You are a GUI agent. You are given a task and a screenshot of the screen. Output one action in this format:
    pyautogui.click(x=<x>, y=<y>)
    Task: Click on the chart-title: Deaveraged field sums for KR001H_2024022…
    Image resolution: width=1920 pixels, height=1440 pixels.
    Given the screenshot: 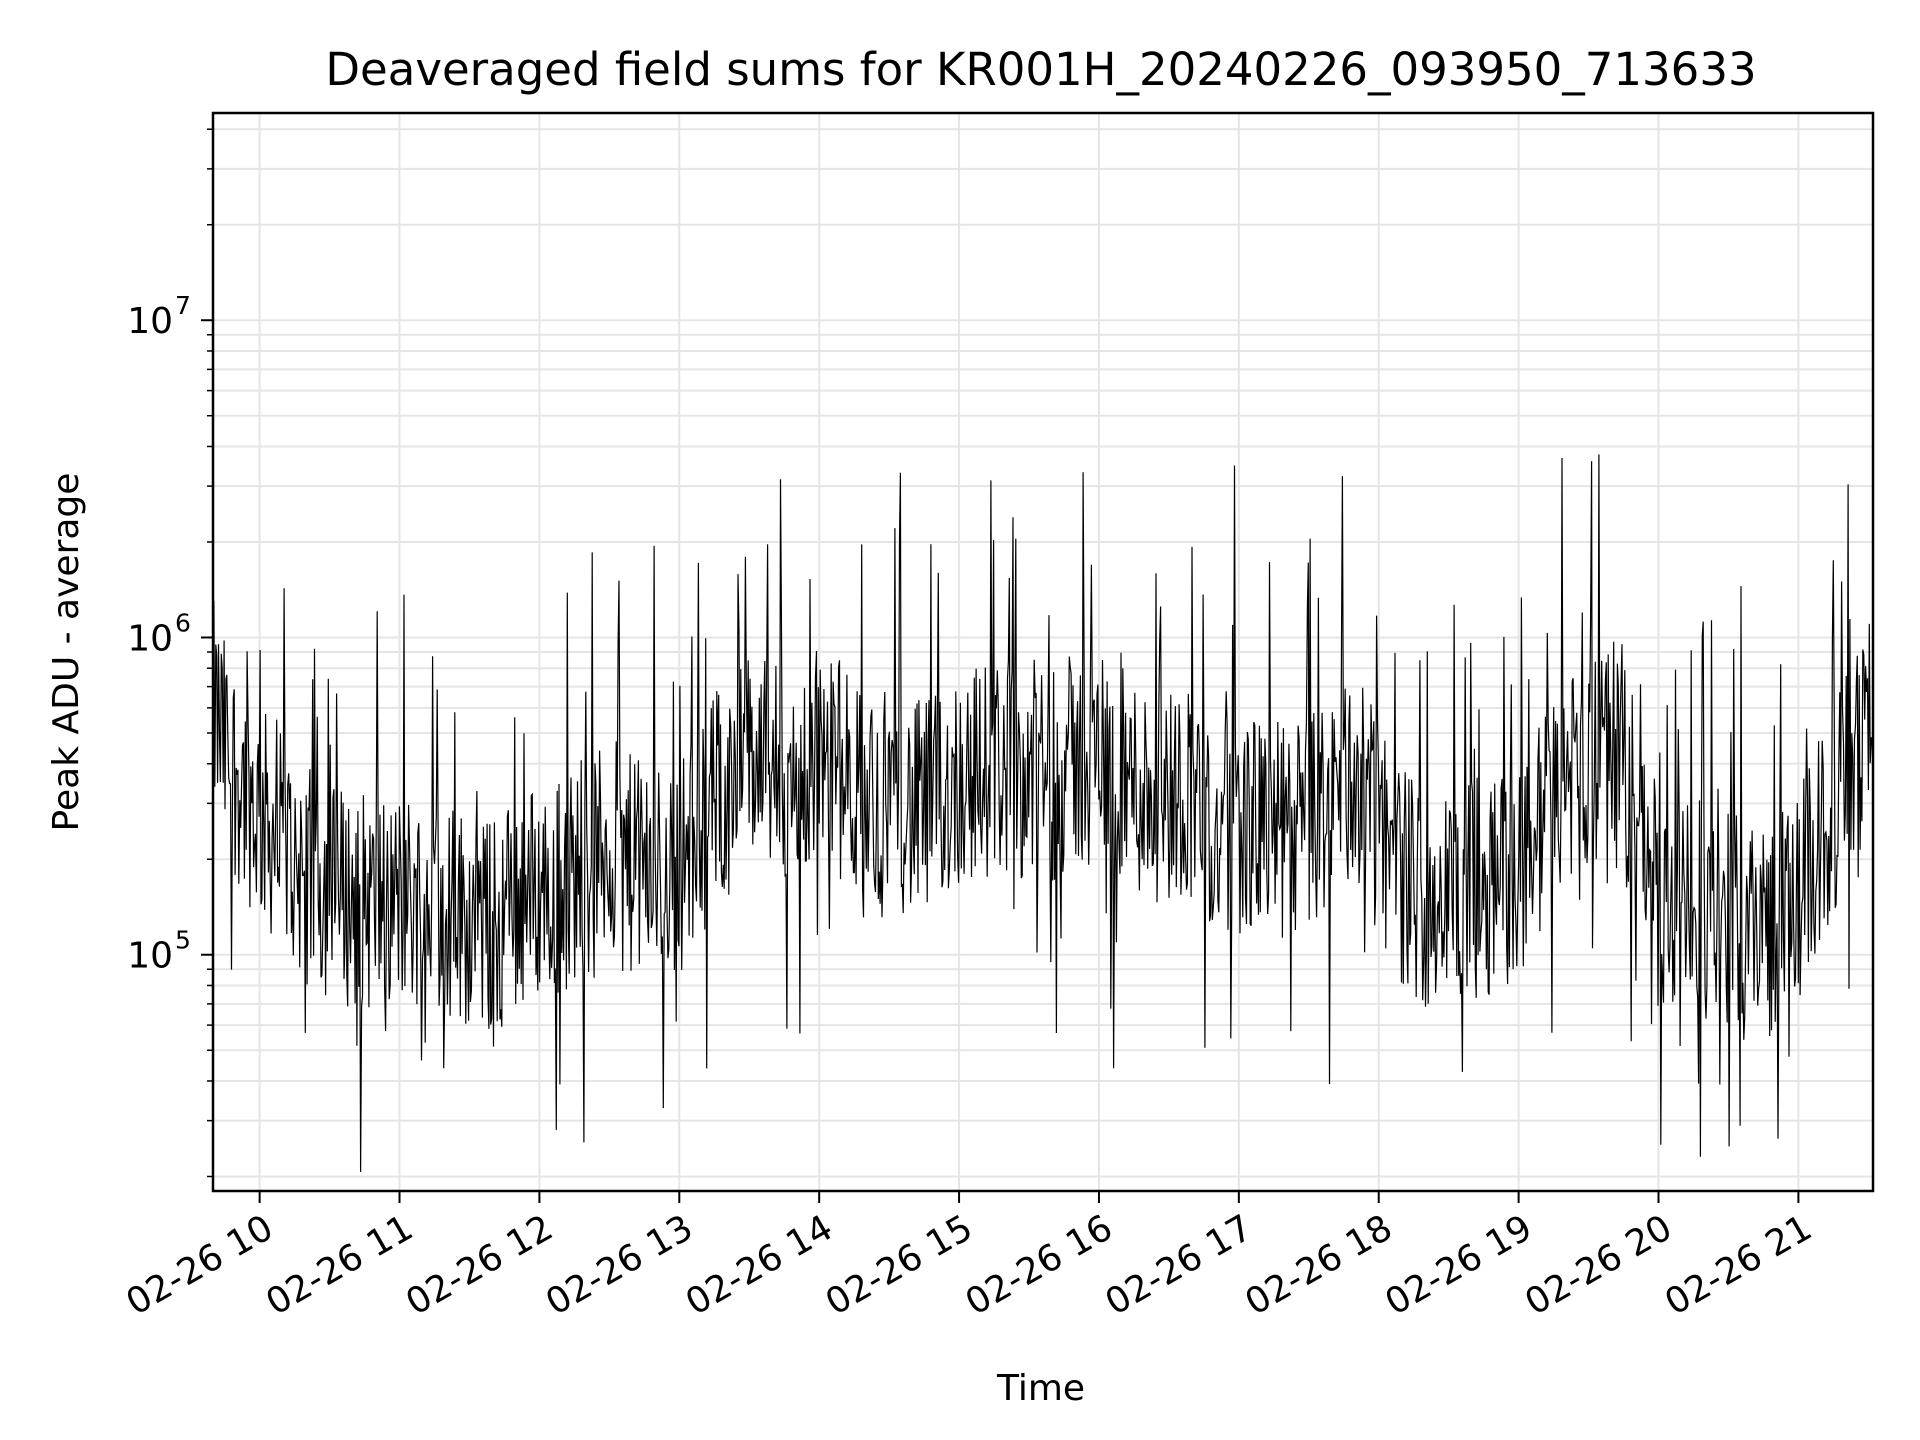 What is the action you would take?
    pyautogui.click(x=1040, y=69)
    